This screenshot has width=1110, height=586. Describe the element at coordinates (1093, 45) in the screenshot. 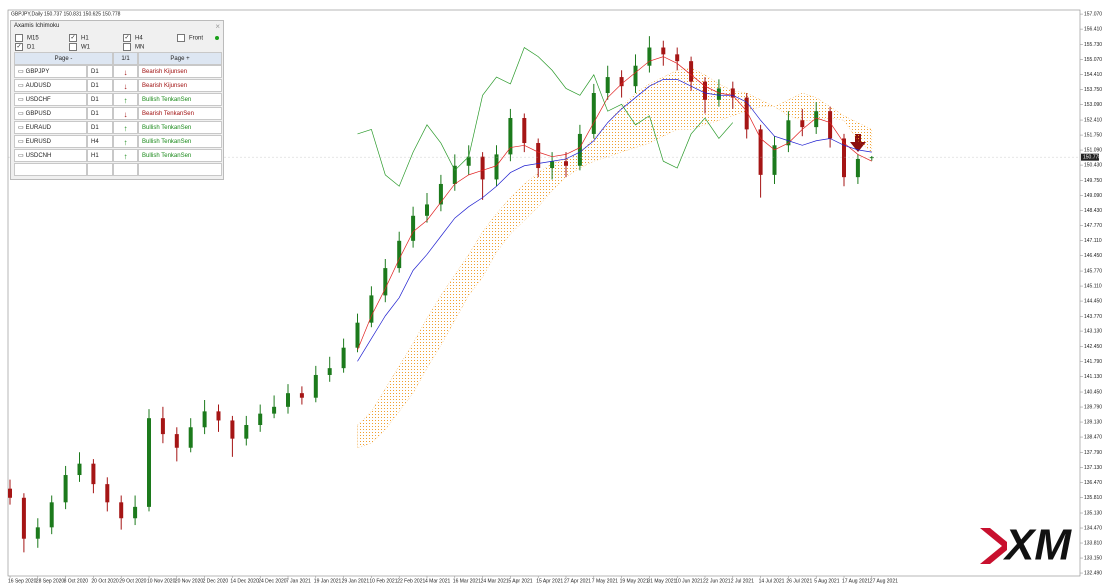

I see `y-tick-label: 155.730` at that location.